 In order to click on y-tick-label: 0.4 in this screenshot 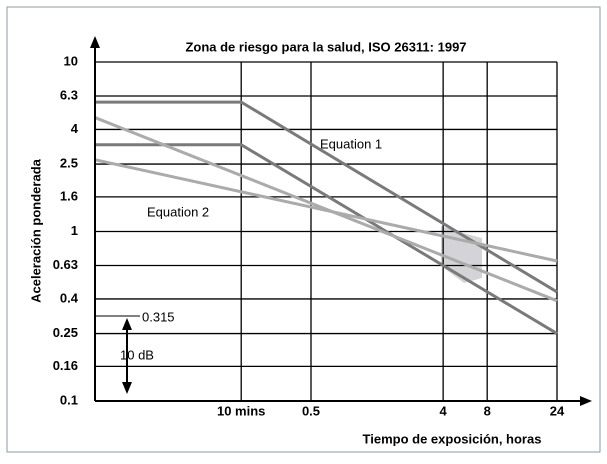, I will do `click(69, 297)`.